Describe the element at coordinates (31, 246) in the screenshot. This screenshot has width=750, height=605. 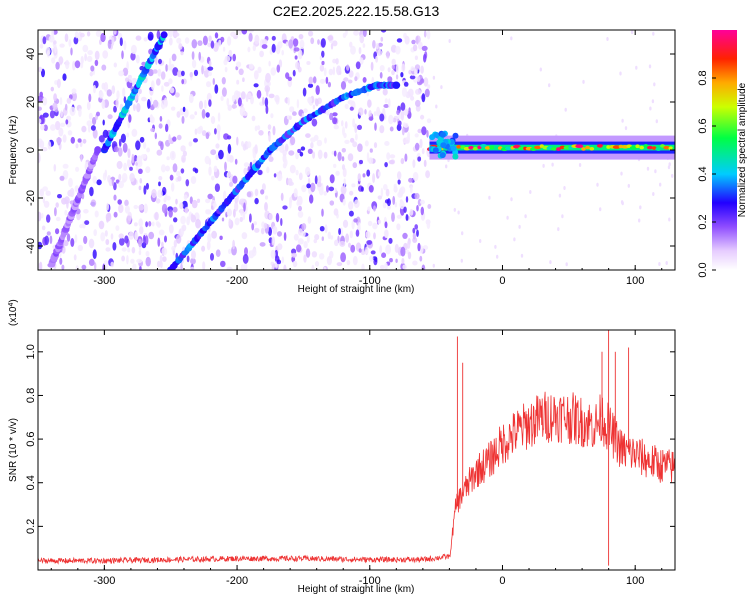
I see `heatmap-y-tick-label: -40` at that location.